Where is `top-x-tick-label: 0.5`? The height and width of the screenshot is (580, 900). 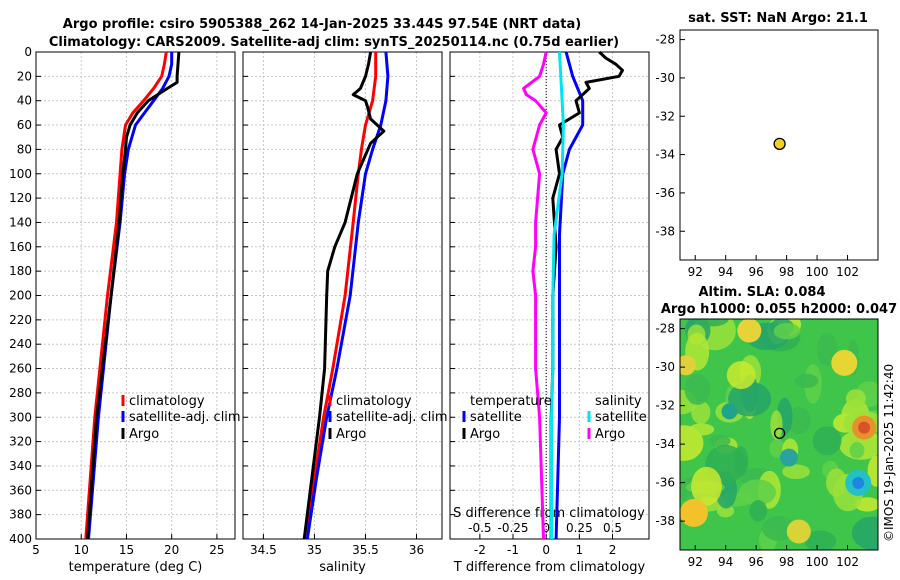
top-x-tick-label: 0.5 is located at coordinates (612, 528).